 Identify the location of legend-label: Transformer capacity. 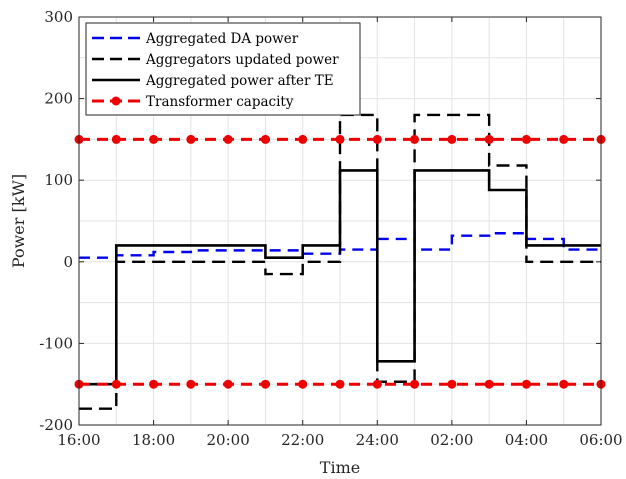
(220, 102).